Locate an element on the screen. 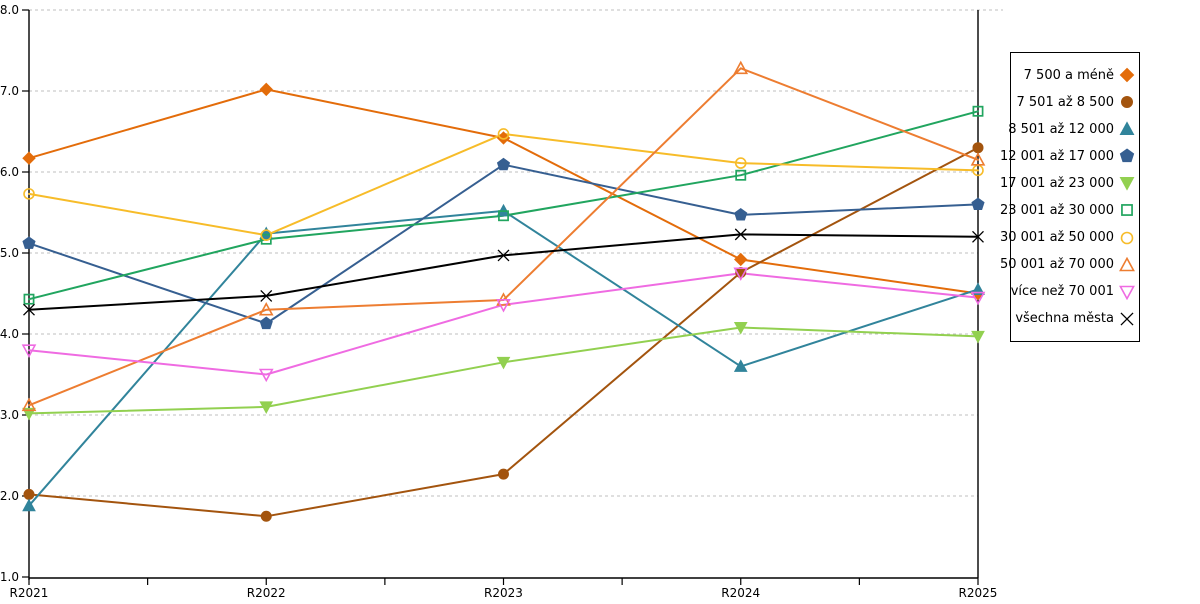  legend-item: 8 501 až 12 000 is located at coordinates (1073, 129).